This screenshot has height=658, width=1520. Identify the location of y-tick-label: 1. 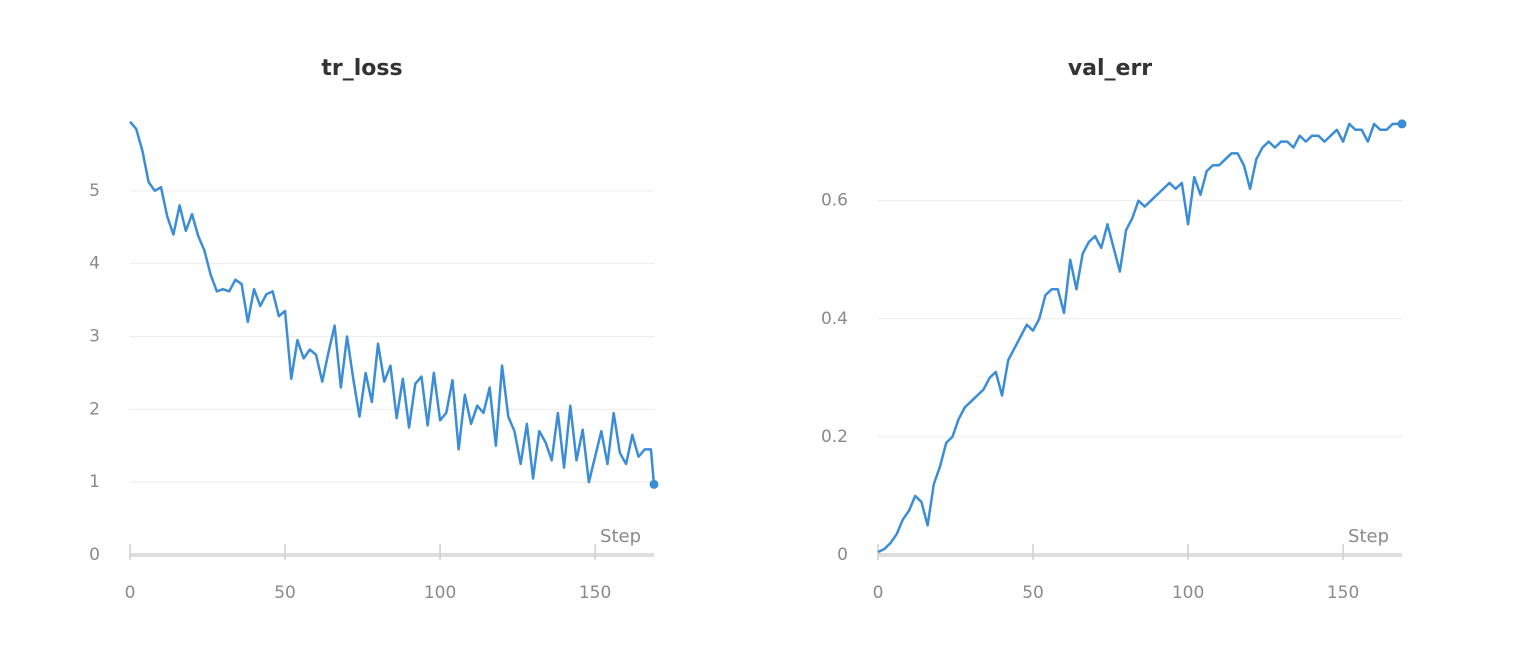
(94, 482).